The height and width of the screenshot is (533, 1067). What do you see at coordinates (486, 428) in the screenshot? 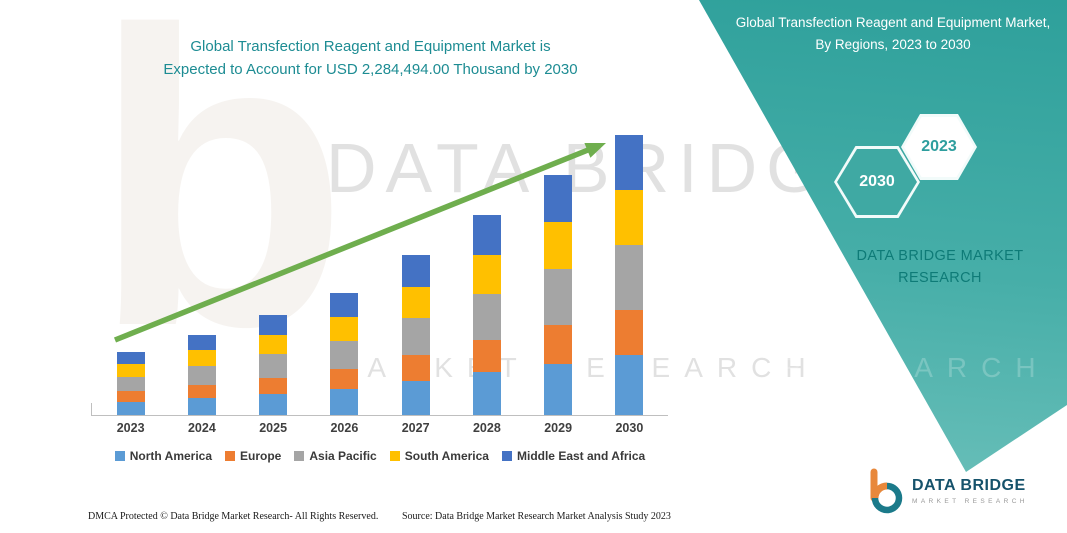
I see `x-label-2028: 2028` at bounding box center [486, 428].